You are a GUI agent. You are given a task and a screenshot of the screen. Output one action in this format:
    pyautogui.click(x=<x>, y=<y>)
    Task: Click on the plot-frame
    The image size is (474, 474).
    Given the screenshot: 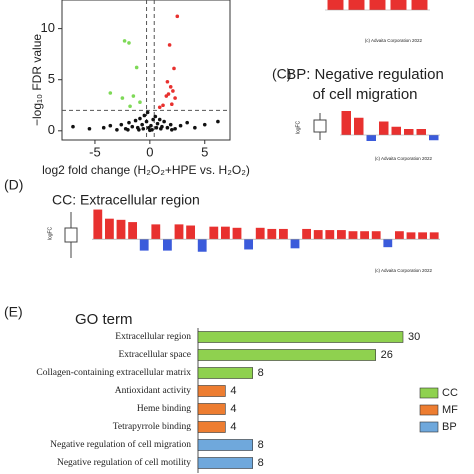 What is the action you would take?
    pyautogui.click(x=146, y=70)
    